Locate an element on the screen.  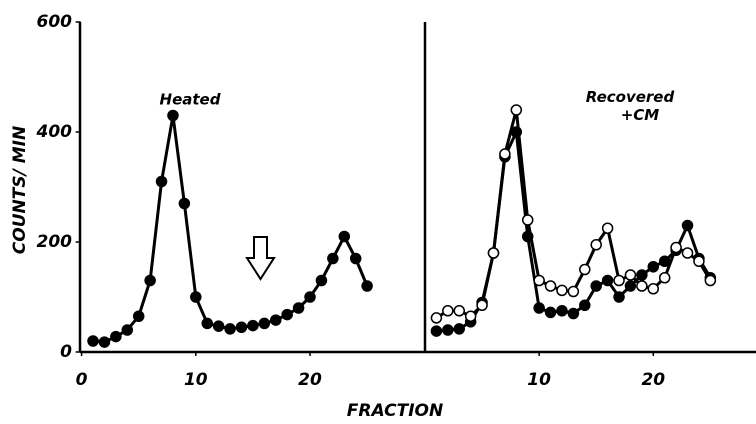
arrow is located at coordinates (260, 258).